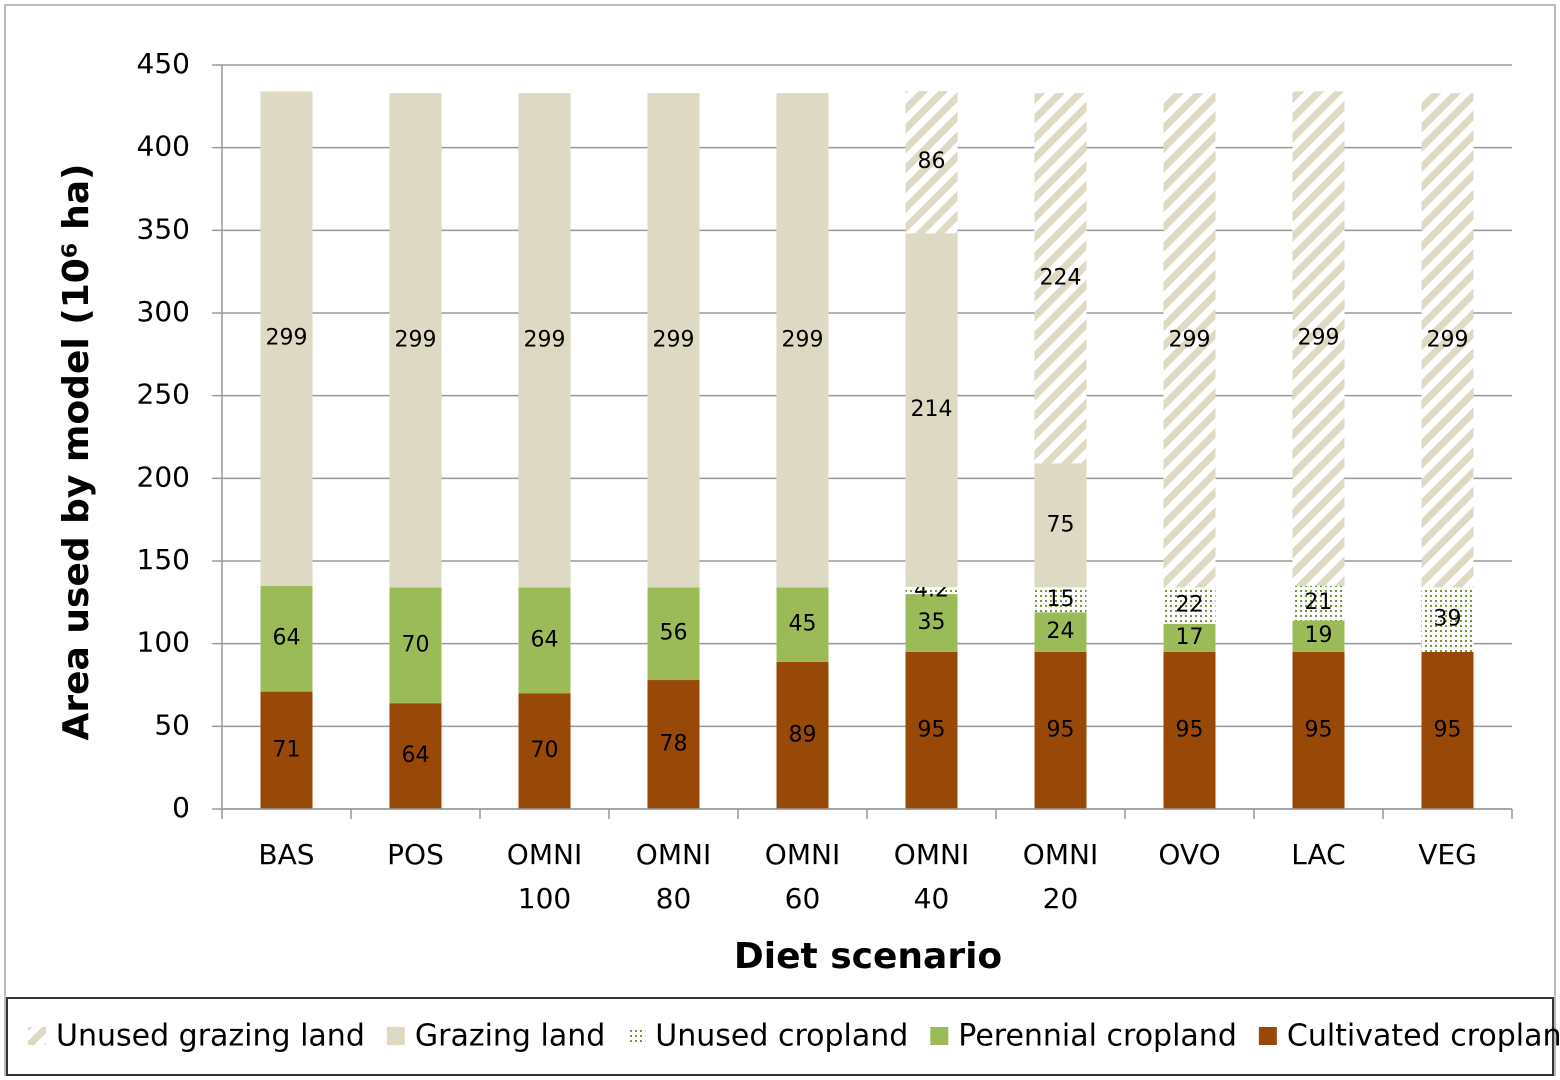  I want to click on legend-label: Cultivated cropland, so click(1423, 1036).